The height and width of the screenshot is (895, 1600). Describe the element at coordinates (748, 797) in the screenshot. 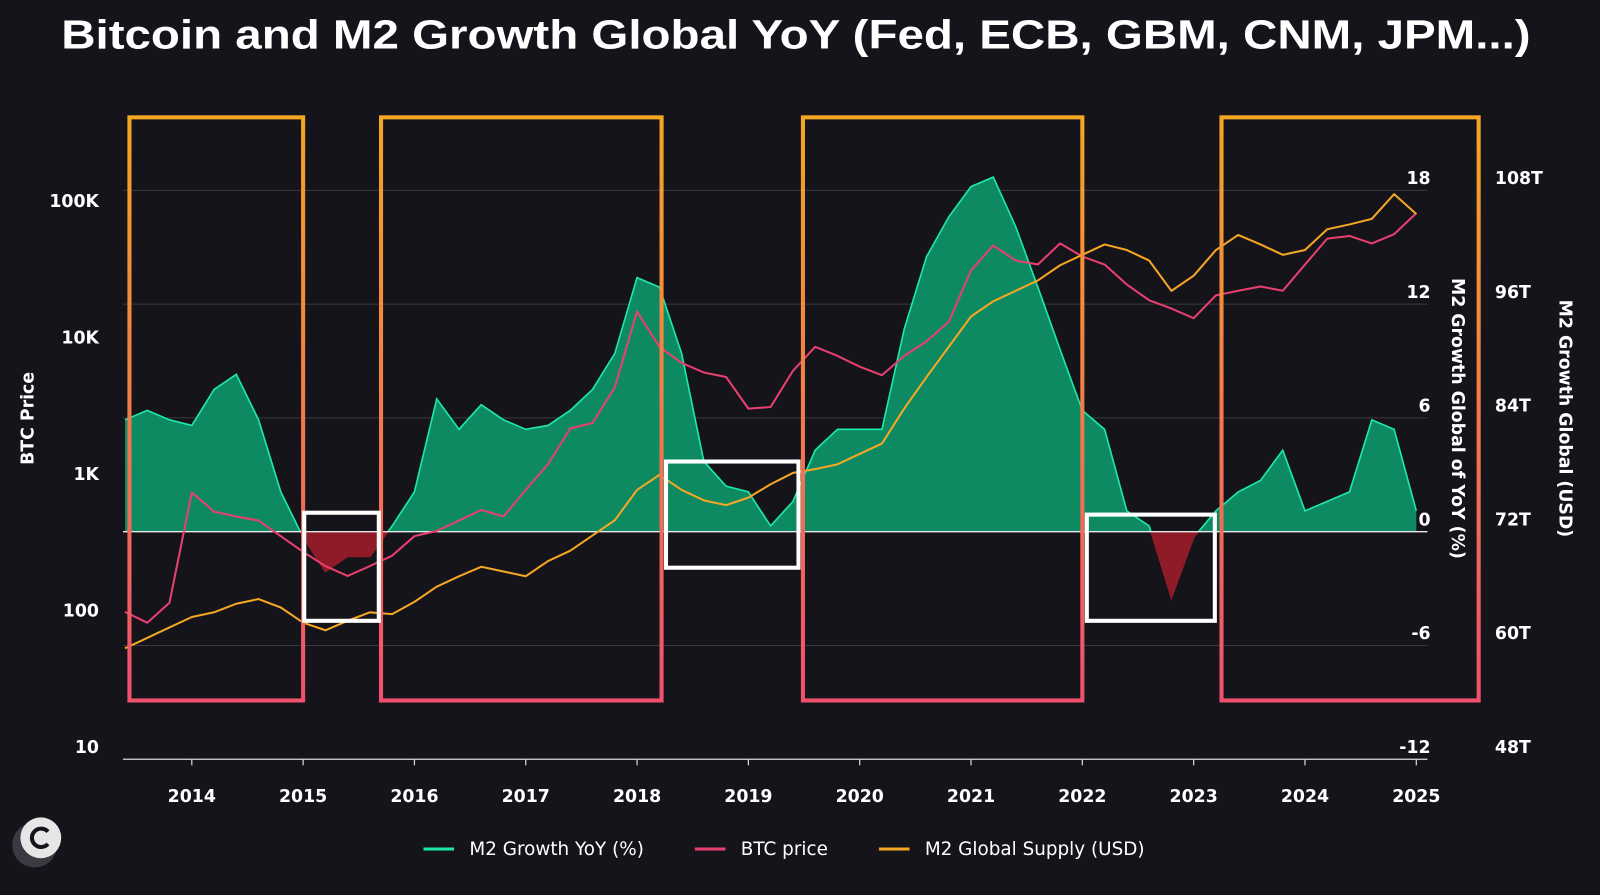

I see `x-tick-label: 2019` at that location.